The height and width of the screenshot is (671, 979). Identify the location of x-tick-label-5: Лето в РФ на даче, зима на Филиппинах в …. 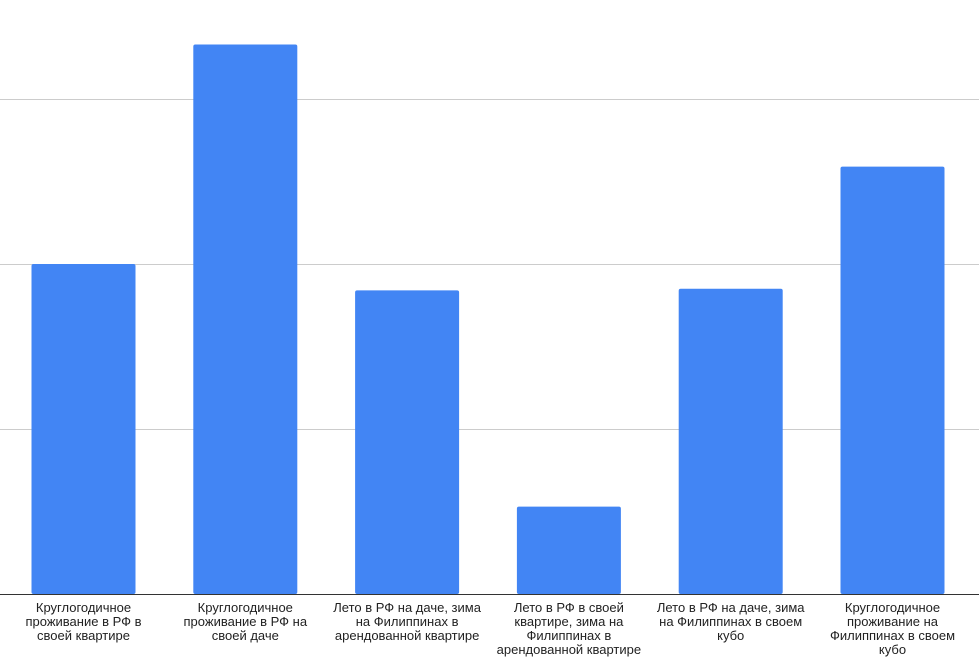
(730, 621).